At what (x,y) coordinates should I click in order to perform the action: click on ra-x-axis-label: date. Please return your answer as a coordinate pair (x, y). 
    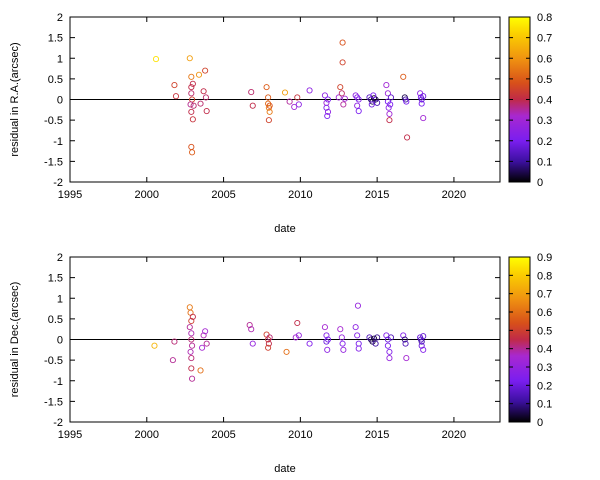
    Looking at the image, I should click on (284, 229).